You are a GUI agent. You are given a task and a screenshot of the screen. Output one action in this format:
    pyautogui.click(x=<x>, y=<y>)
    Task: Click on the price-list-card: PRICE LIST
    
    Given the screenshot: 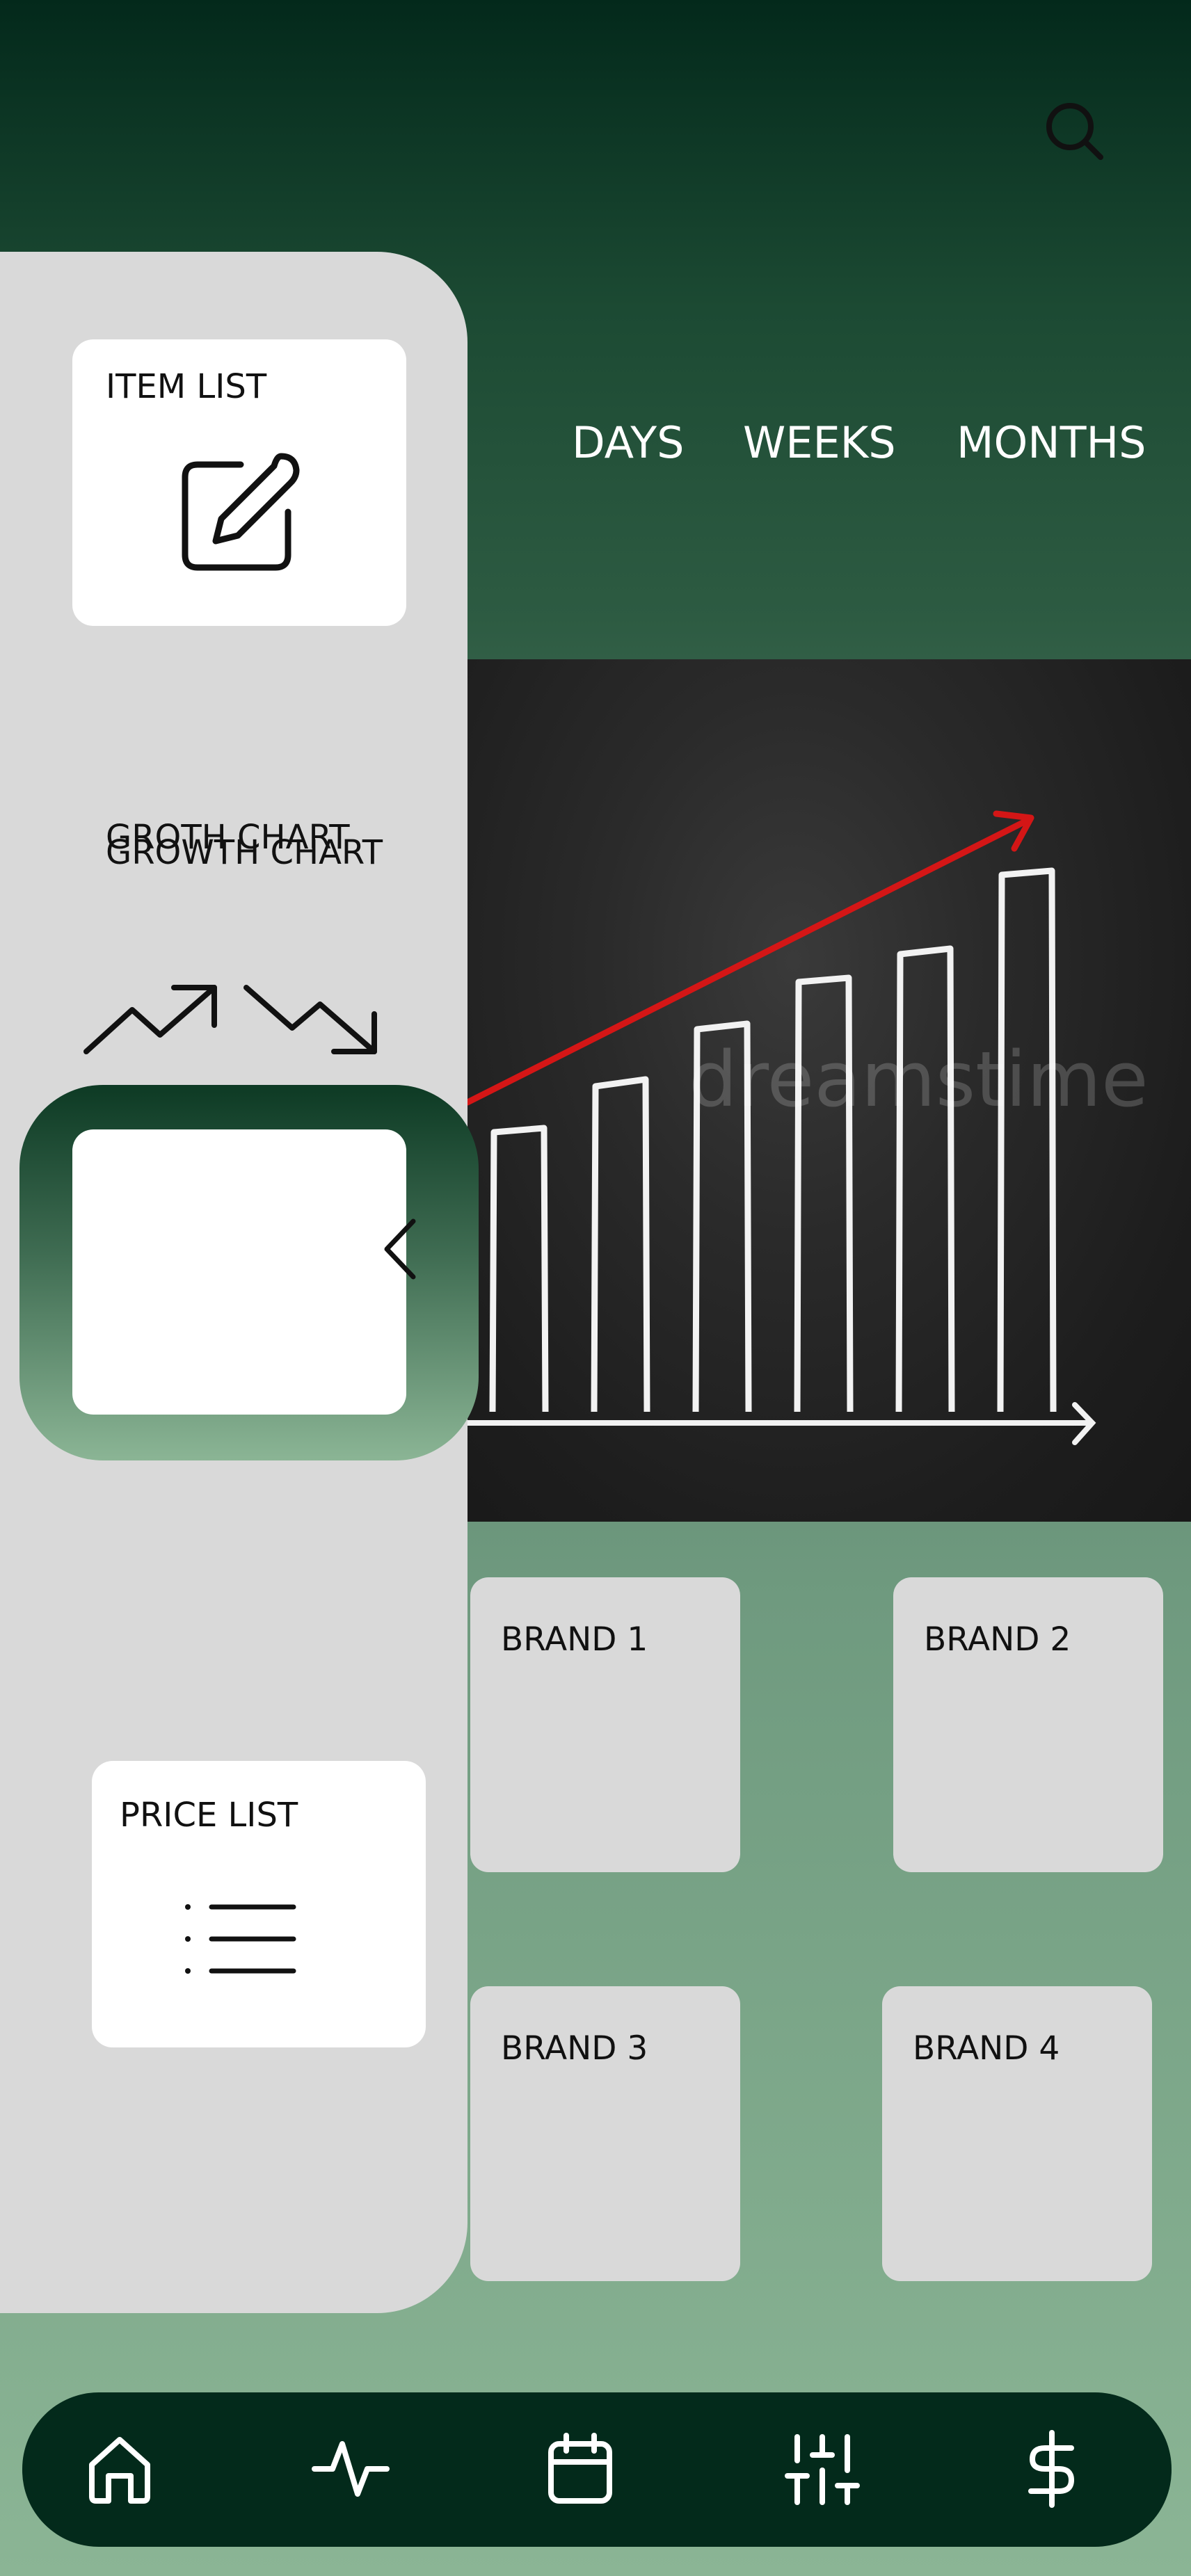 What is the action you would take?
    pyautogui.click(x=259, y=1904)
    